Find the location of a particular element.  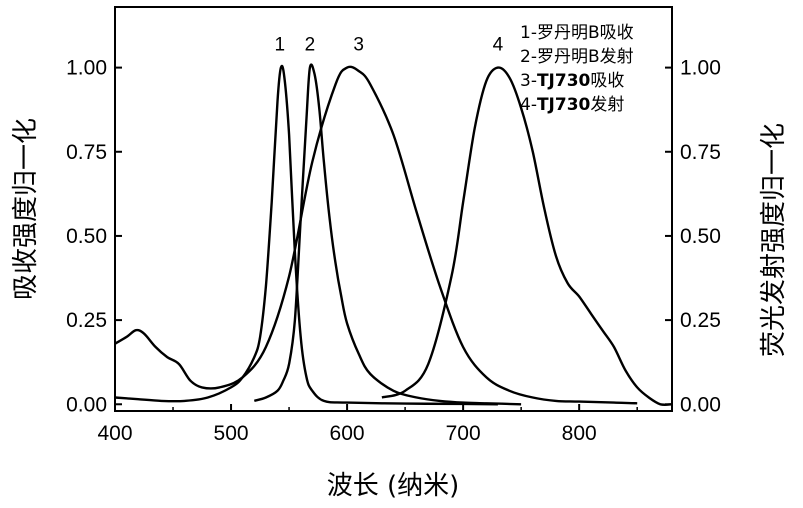

legend-text: 吸收 is located at coordinates (607, 81).